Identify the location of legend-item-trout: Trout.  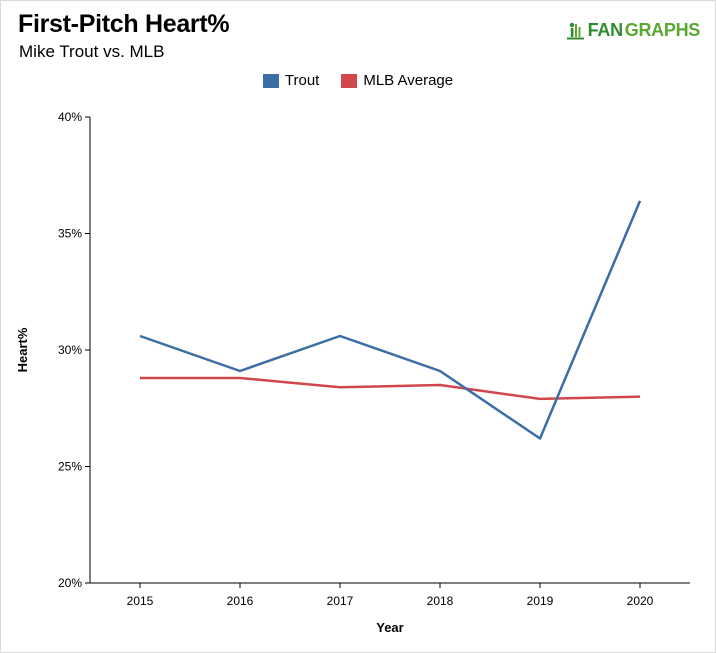
(291, 80).